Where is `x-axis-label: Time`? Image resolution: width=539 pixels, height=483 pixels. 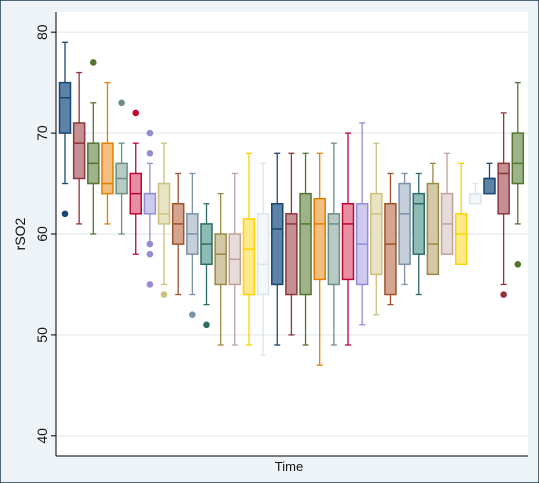
x-axis-label: Time is located at coordinates (289, 466).